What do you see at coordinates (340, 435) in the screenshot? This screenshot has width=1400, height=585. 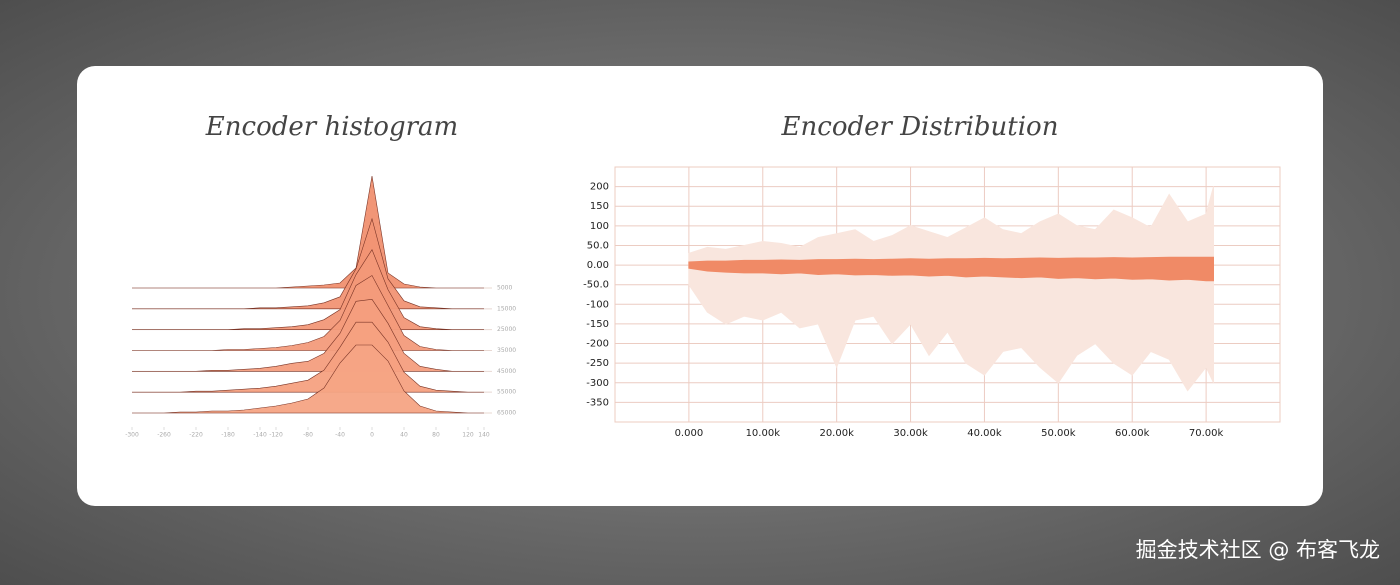 I see `x-tick-label: -40` at bounding box center [340, 435].